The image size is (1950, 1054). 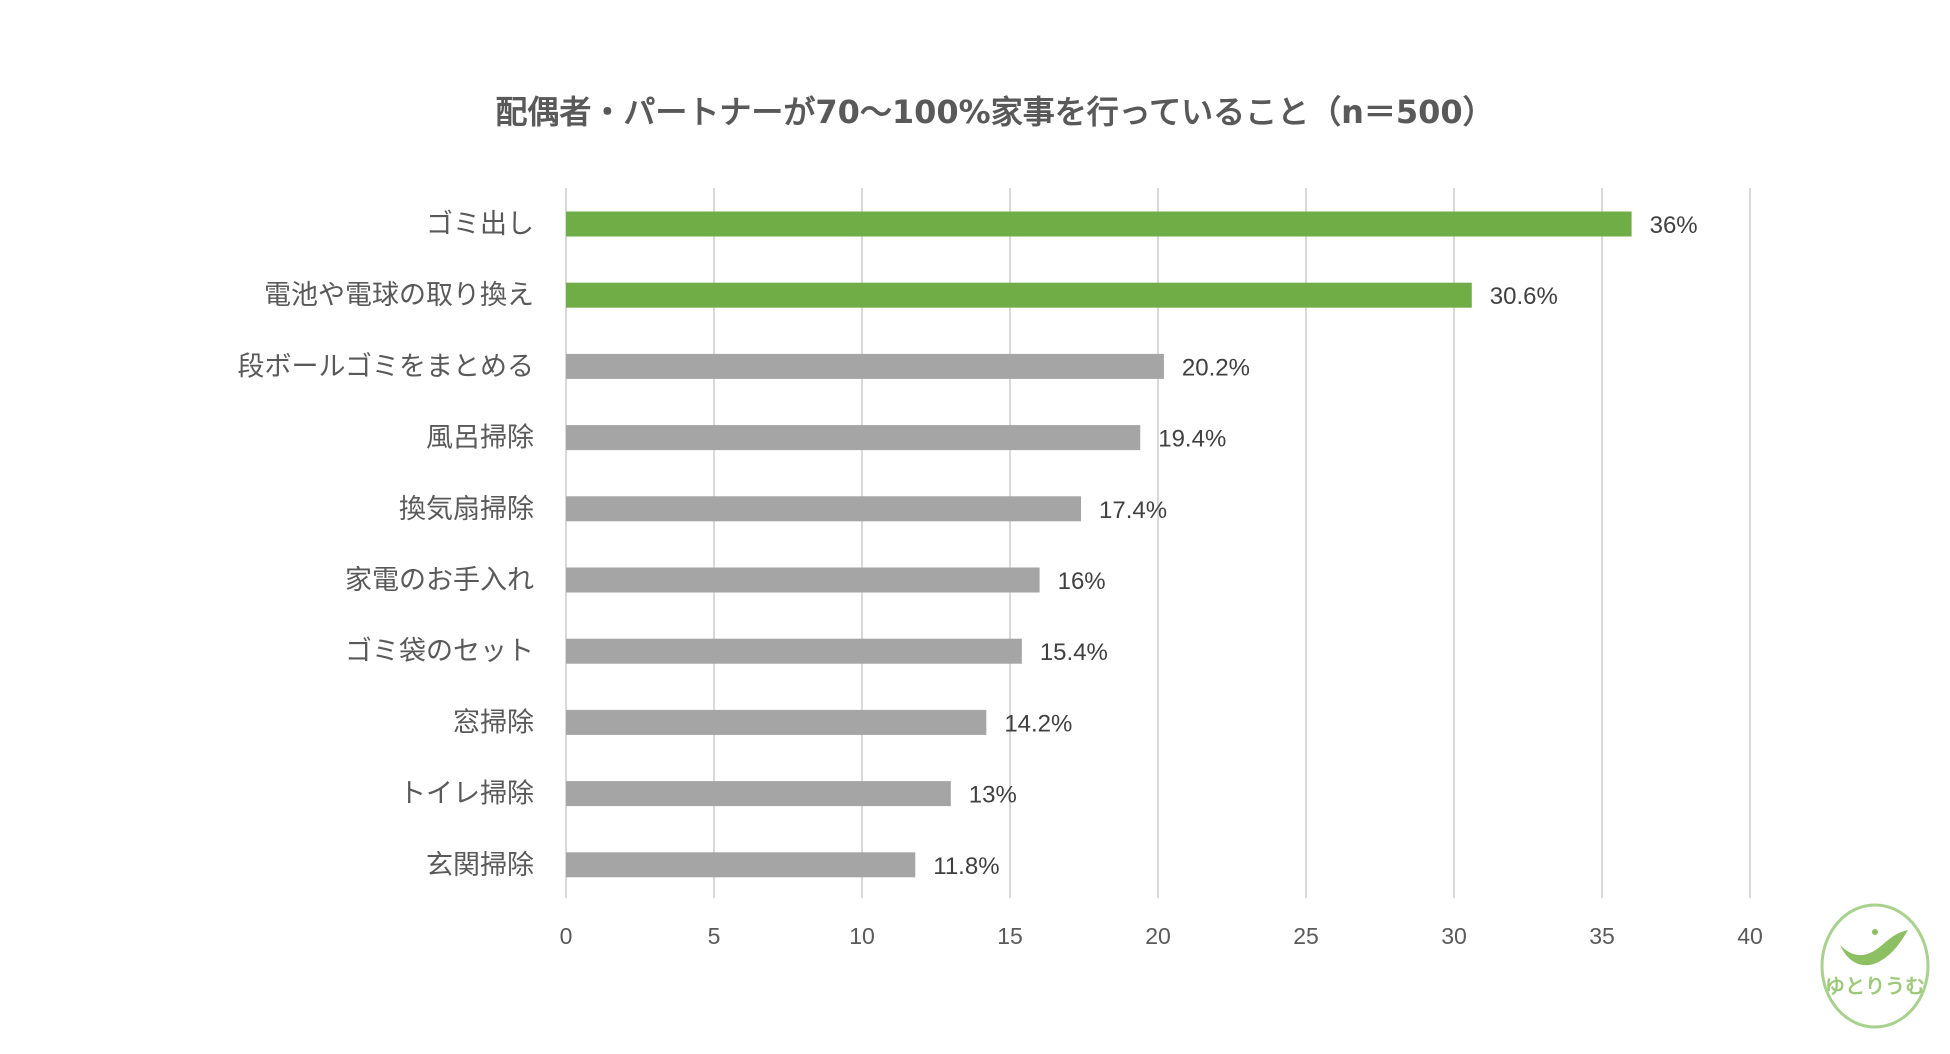 I want to click on x-tick-label: 35, so click(x=1602, y=936).